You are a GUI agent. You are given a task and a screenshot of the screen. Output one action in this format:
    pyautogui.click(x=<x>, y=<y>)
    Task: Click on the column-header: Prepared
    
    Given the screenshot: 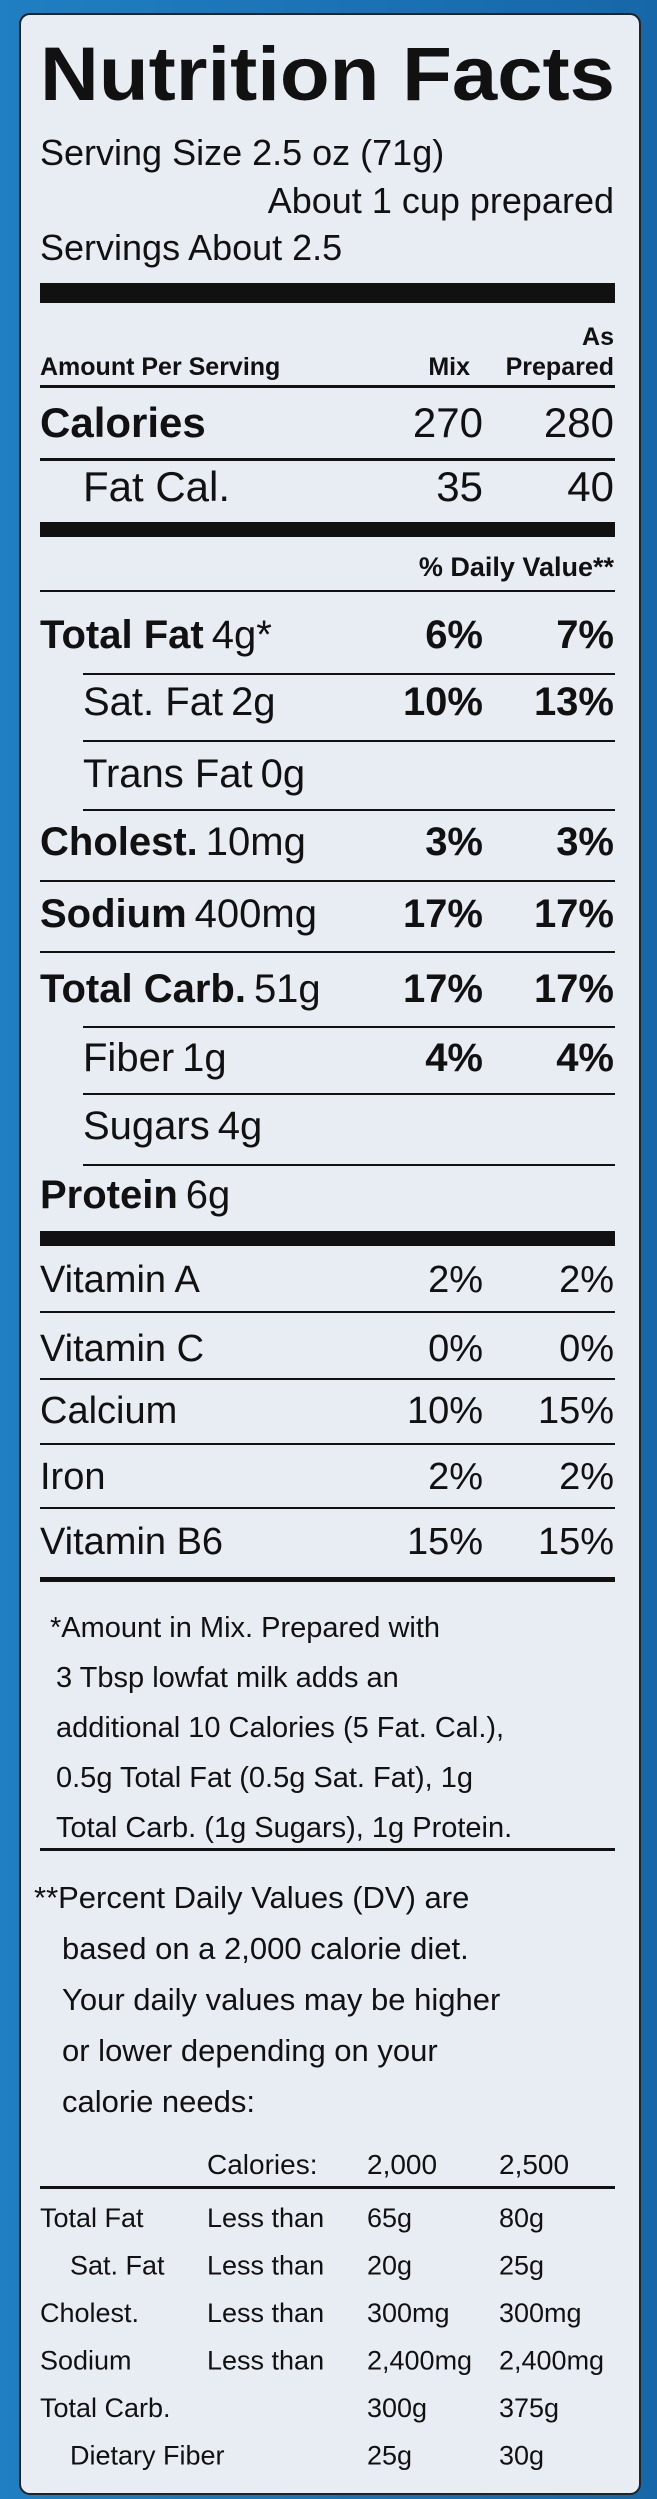 What is the action you would take?
    pyautogui.click(x=560, y=367)
    